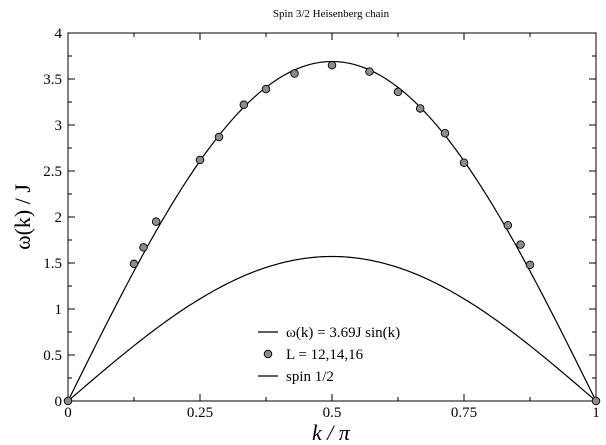 The image size is (606, 445). I want to click on y-tick-label: 0, so click(59, 402).